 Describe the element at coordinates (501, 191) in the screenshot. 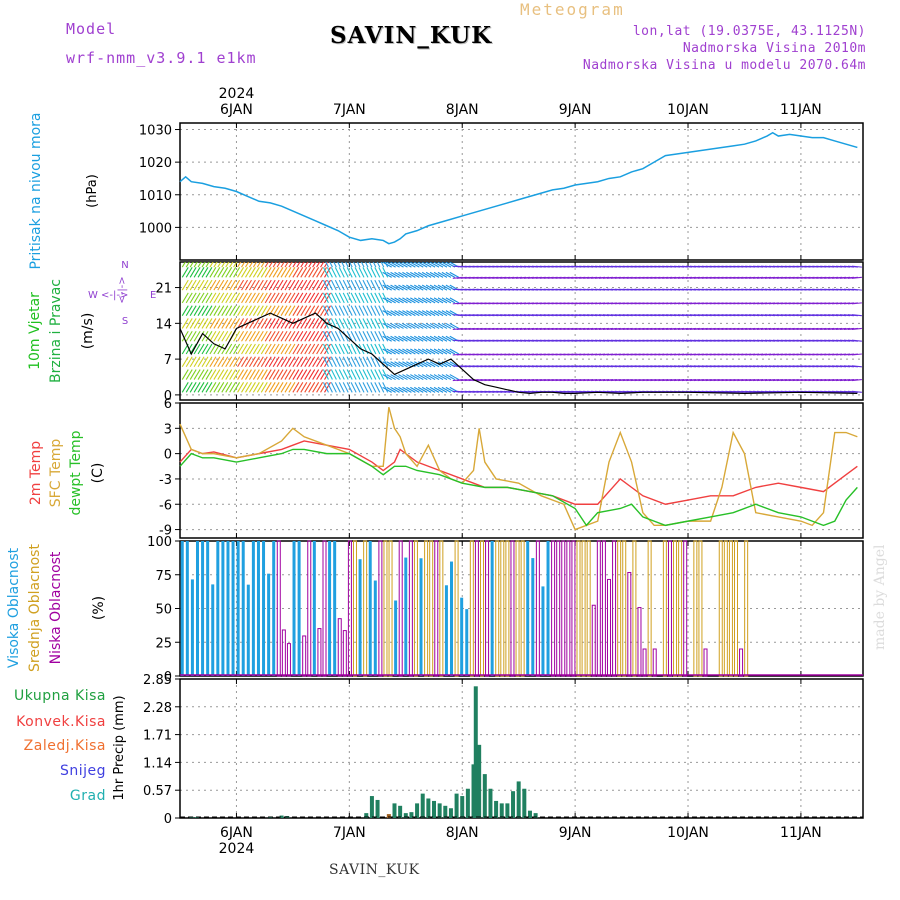

I see `panel-pressure: 1000 1010 1020 1030` at that location.